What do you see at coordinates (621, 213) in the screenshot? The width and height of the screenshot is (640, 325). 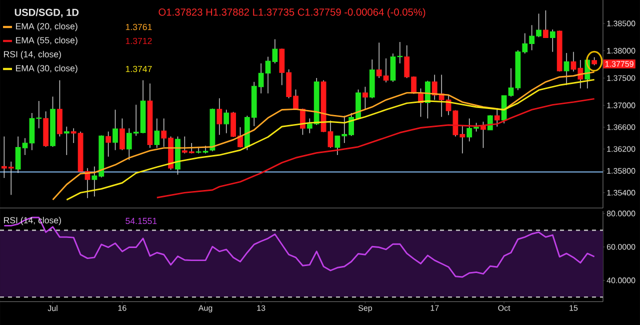 I see `y-tick-label: 80.0000` at bounding box center [621, 213].